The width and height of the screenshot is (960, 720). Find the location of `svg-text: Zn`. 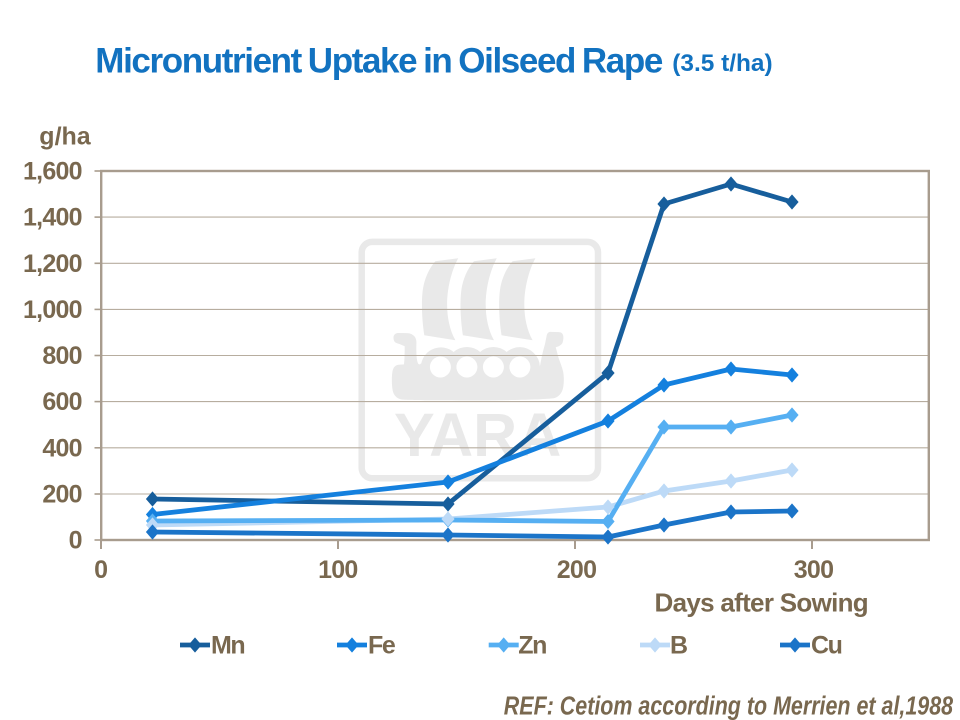

svg-text: Zn is located at coordinates (532, 646).